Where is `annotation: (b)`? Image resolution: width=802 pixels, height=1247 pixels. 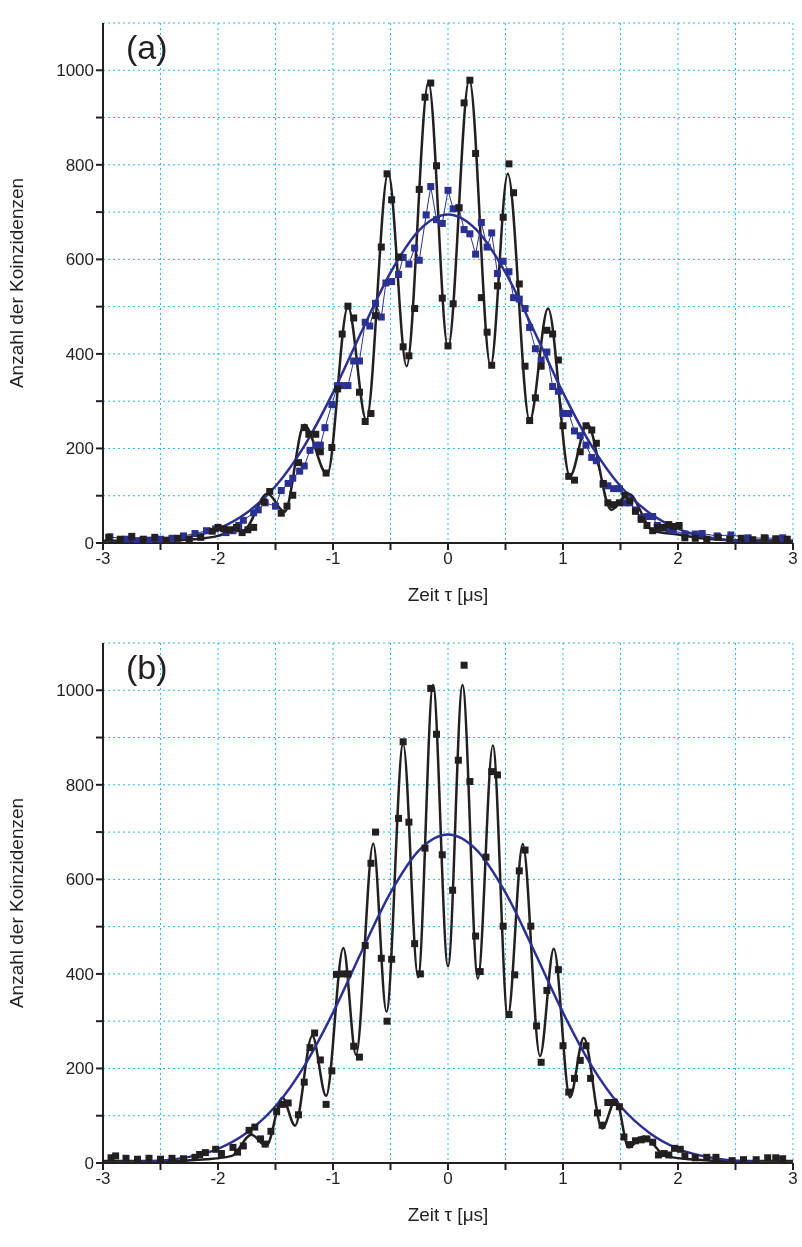
annotation: (b) is located at coordinates (147, 667).